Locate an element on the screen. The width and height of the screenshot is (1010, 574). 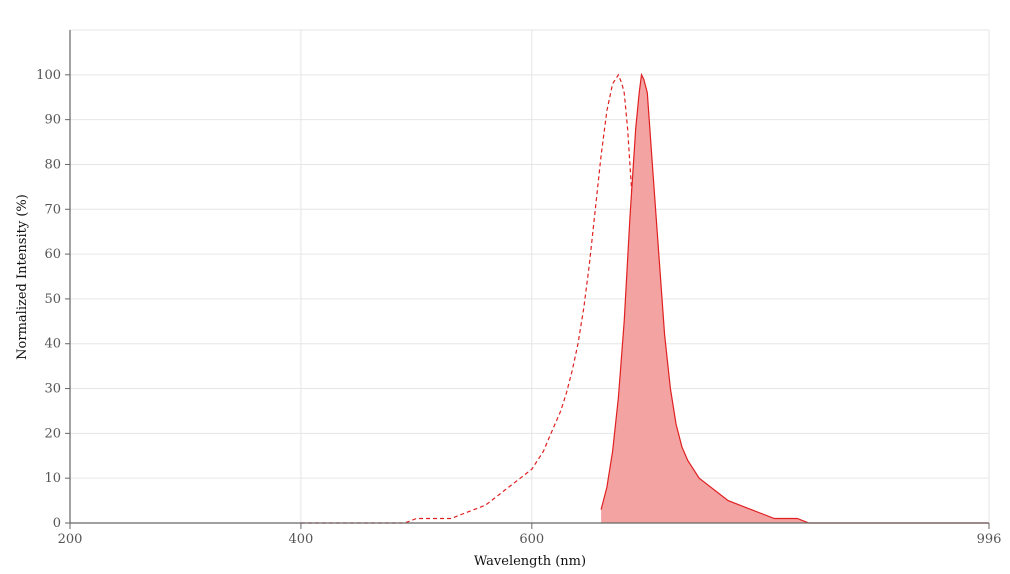
y-tick-label: 50 is located at coordinates (52, 299).